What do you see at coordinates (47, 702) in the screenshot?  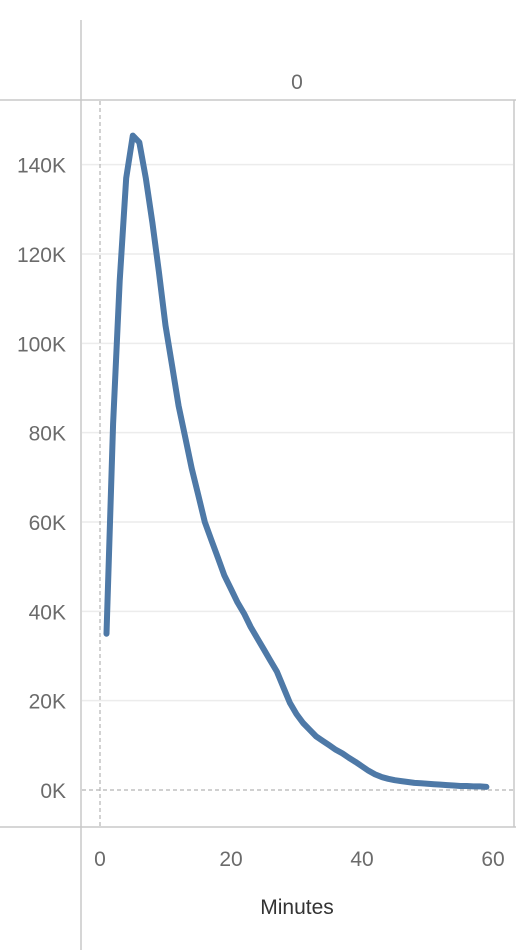 I see `y-tick-label: 20K` at bounding box center [47, 702].